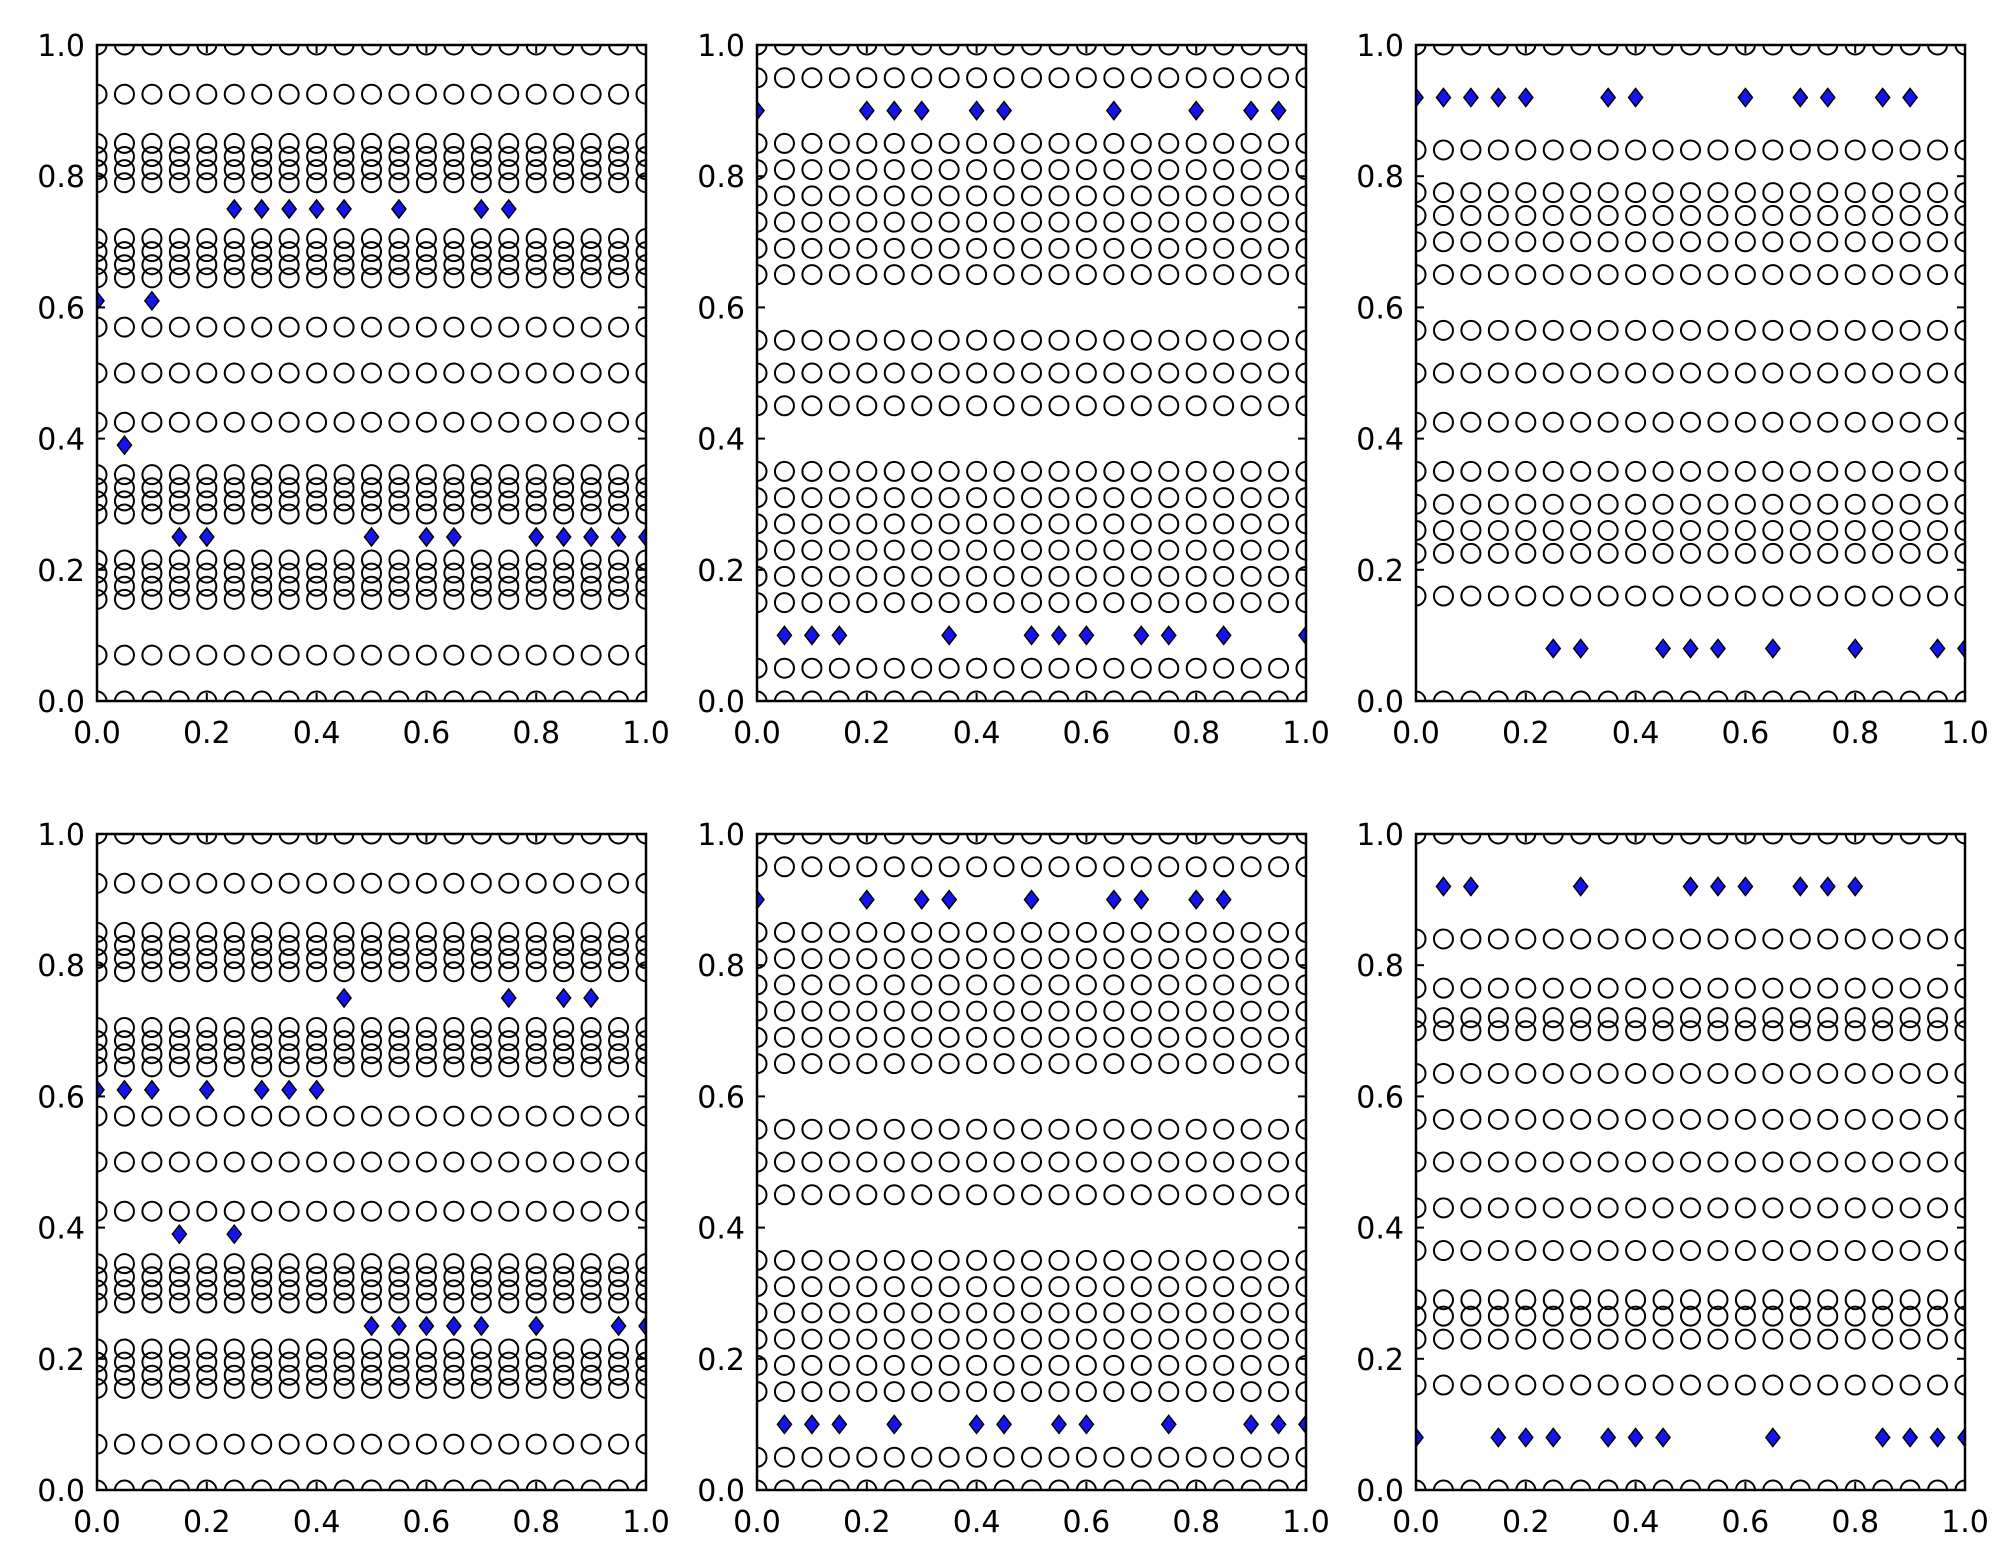 This screenshot has width=2004, height=1565. Describe the element at coordinates (207, 733) in the screenshot. I see `x-tick-label: 0.2` at that location.